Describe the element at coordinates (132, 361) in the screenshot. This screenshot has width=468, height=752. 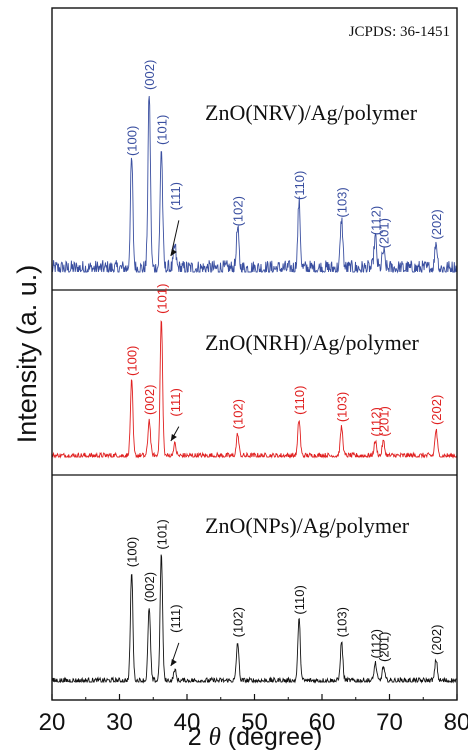
I see `peak-label-2-0: (100)` at that location.